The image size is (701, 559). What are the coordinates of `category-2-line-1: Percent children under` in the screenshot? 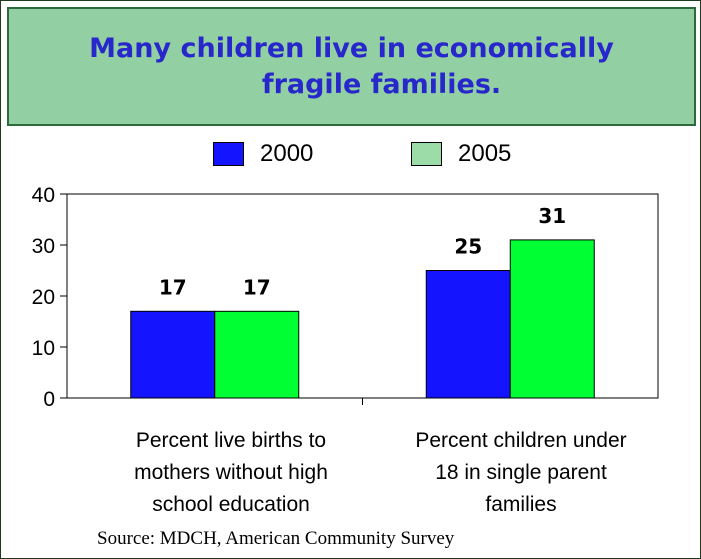 It's located at (521, 440).